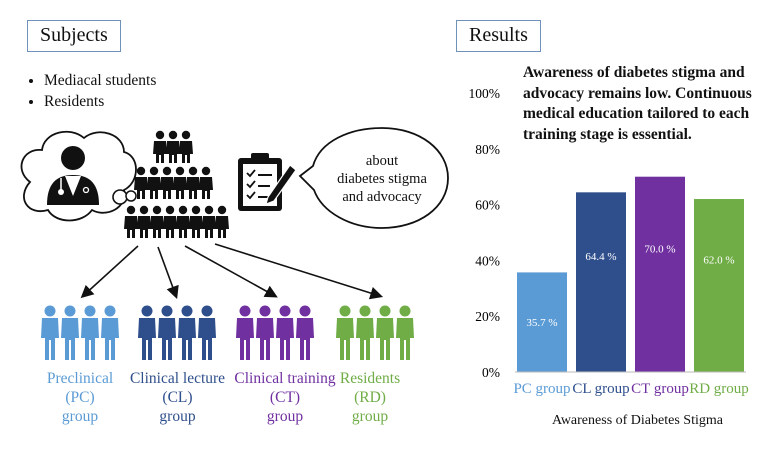 The image size is (780, 470). Describe the element at coordinates (176, 184) in the screenshot. I see `people-pyramid-icon` at that location.